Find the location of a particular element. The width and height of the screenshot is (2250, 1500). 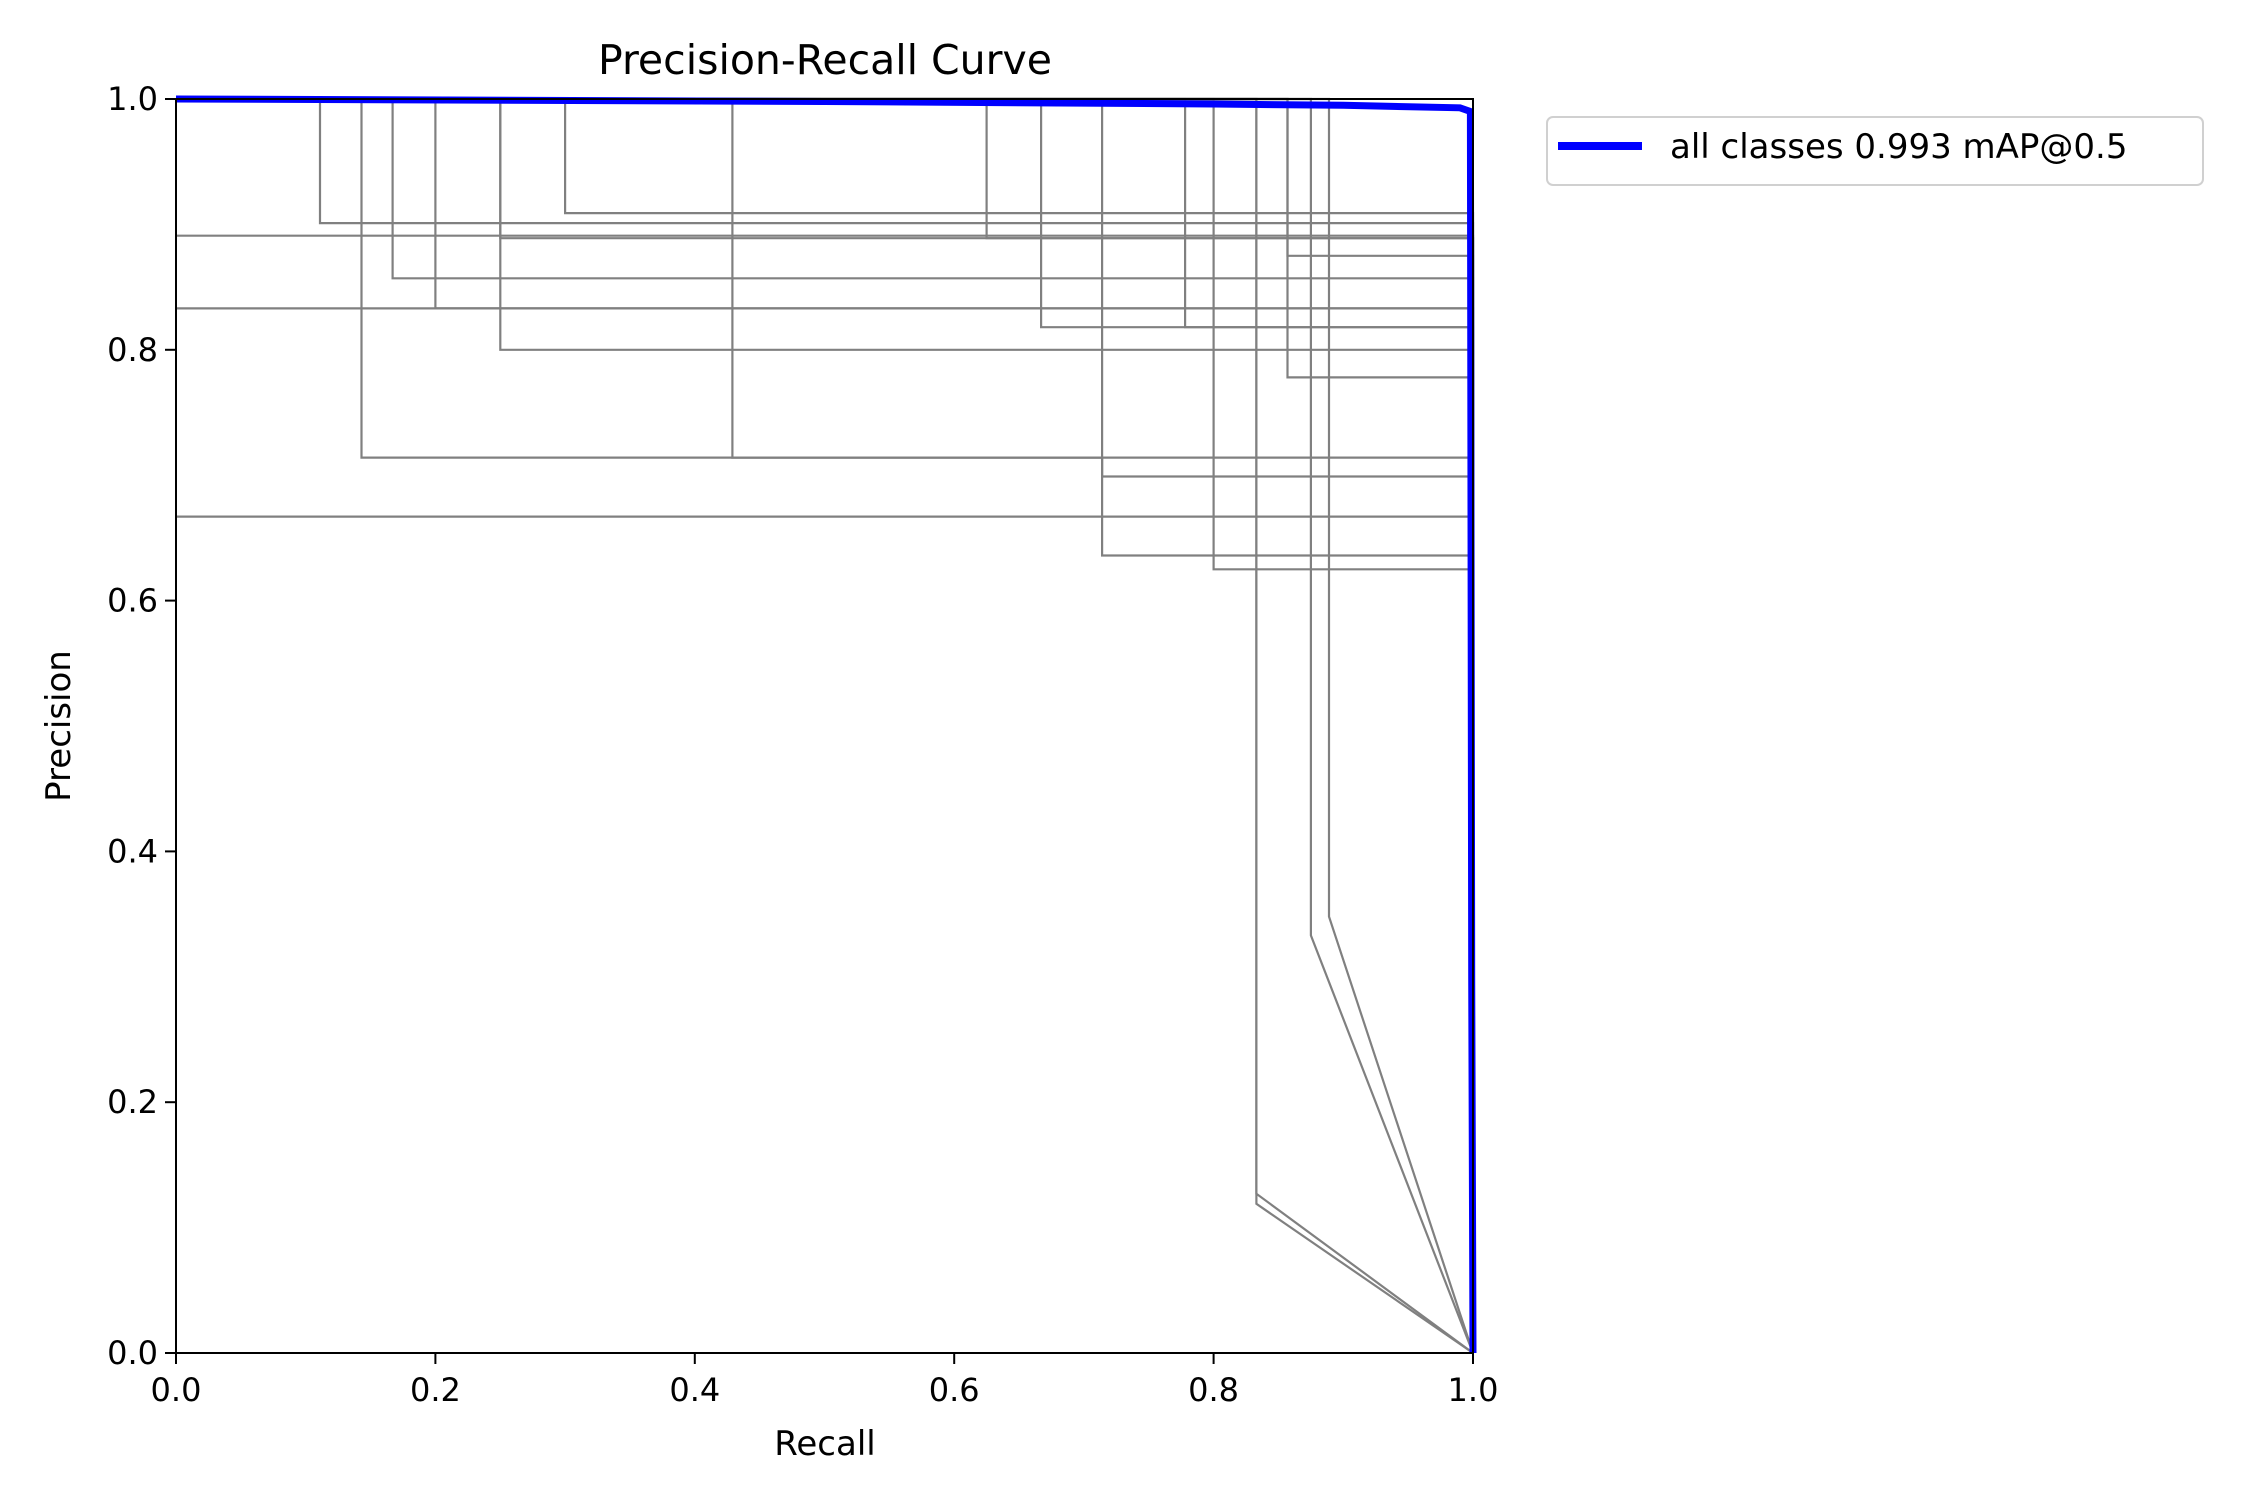

y-tick-label: 0.2 is located at coordinates (132, 1102).